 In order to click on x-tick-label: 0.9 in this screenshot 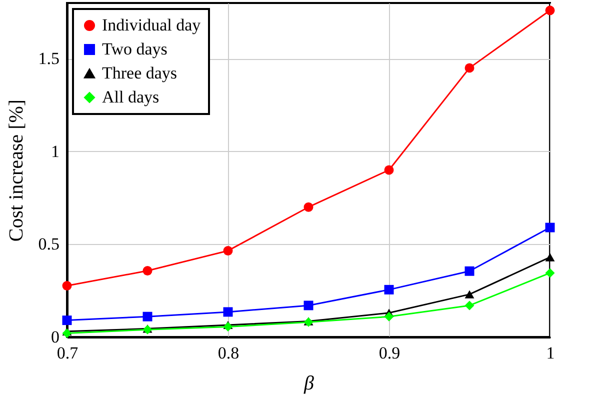, I will do `click(389, 353)`.